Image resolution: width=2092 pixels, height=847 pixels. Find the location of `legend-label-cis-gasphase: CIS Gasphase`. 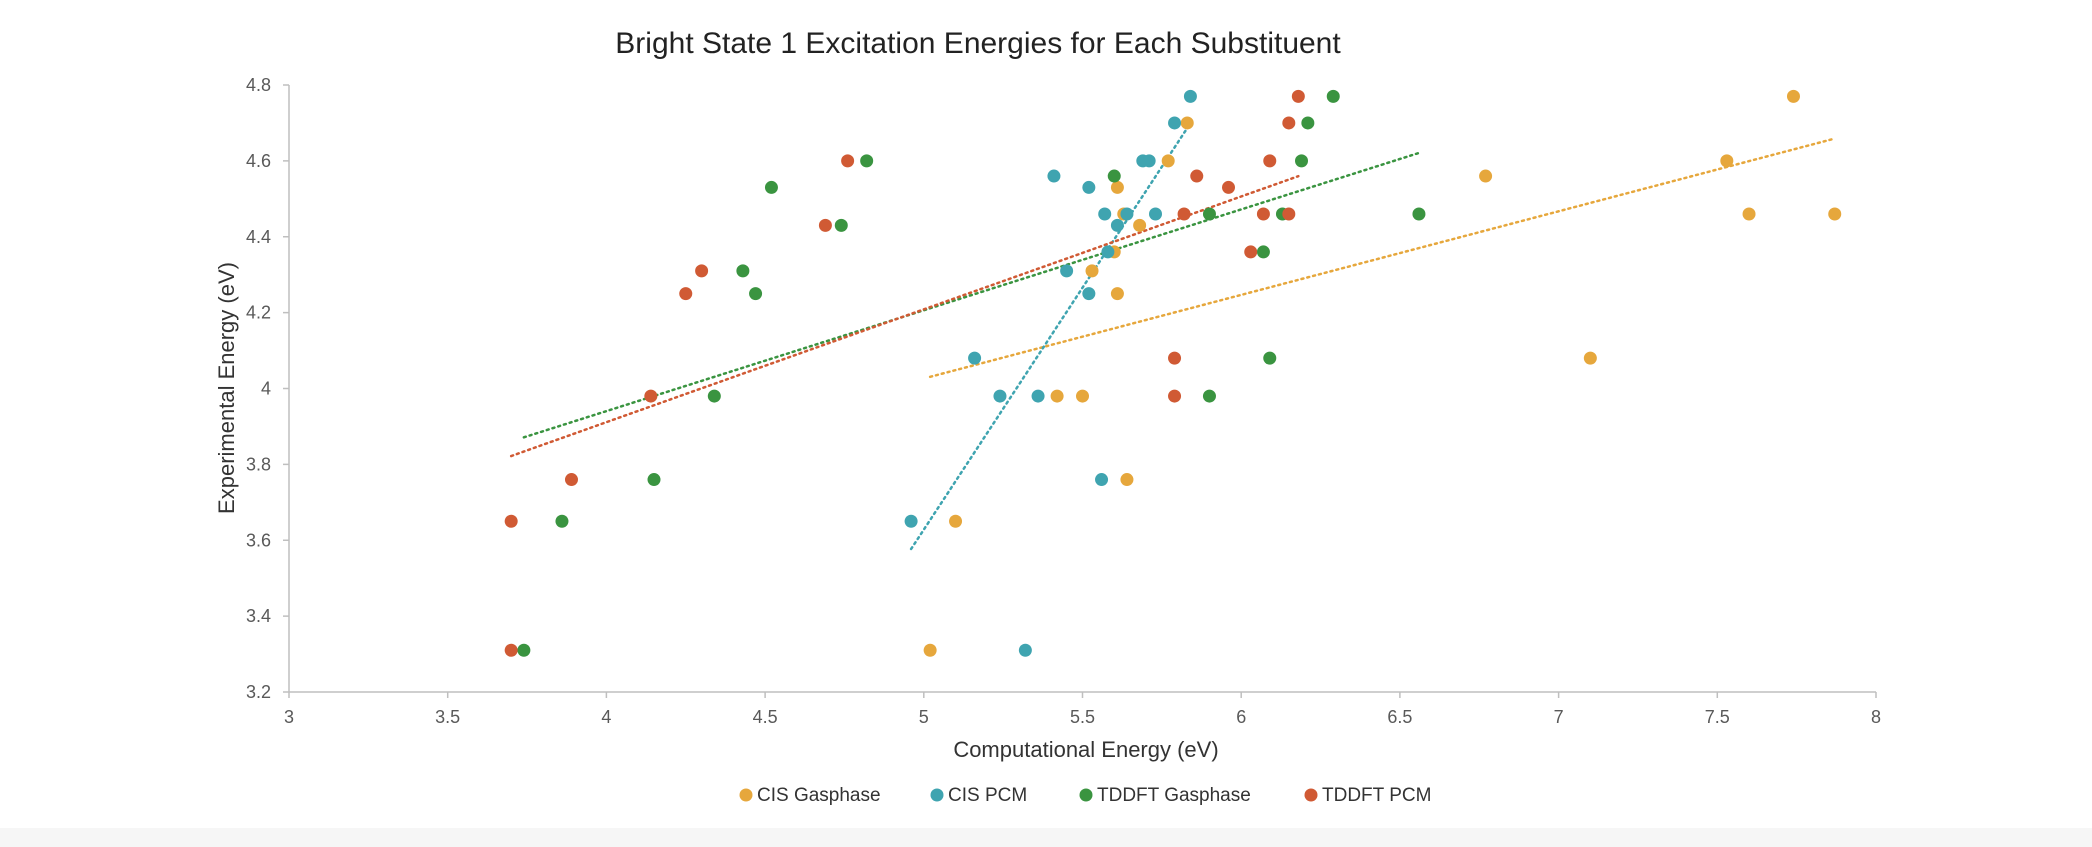

legend-label-cis-gasphase: CIS Gasphase is located at coordinates (819, 795).